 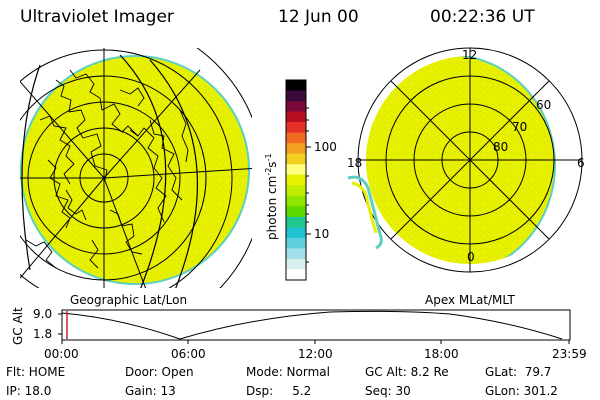 I want to click on altitude-xtick-0600: 06:00, so click(x=188, y=354).